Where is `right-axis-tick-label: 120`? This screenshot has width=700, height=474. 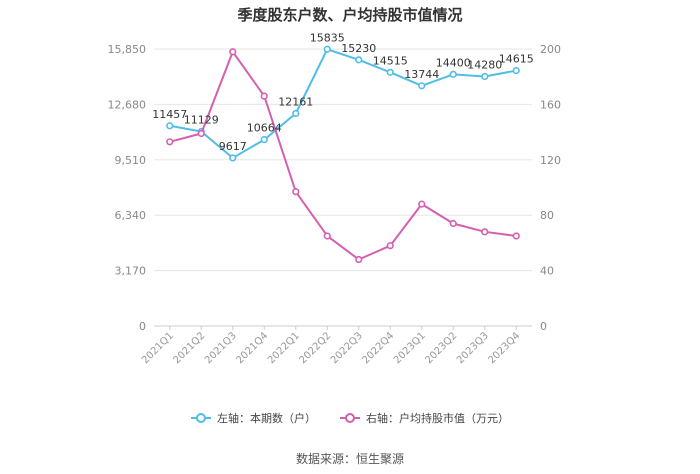
right-axis-tick-label: 120 is located at coordinates (550, 160).